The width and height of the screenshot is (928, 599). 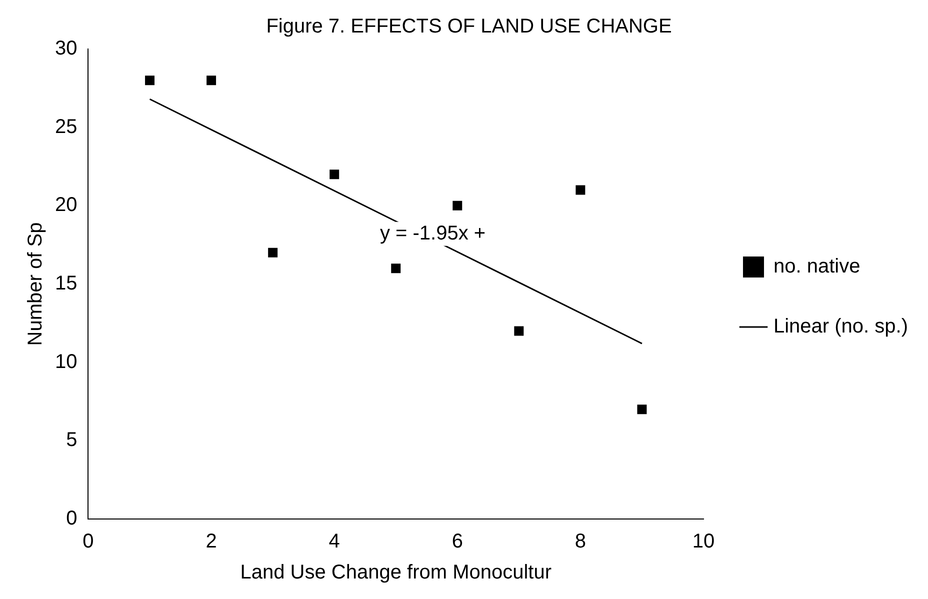 I want to click on x-tick-label: 10, so click(x=703, y=541).